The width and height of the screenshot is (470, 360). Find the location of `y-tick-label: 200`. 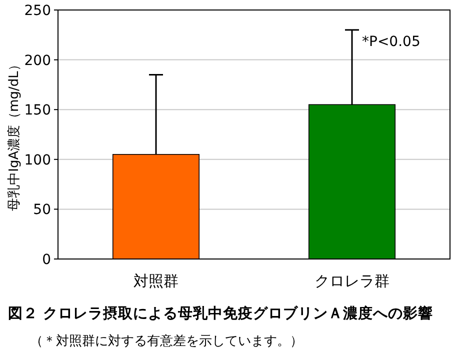

y-tick-label: 200 is located at coordinates (37, 60).